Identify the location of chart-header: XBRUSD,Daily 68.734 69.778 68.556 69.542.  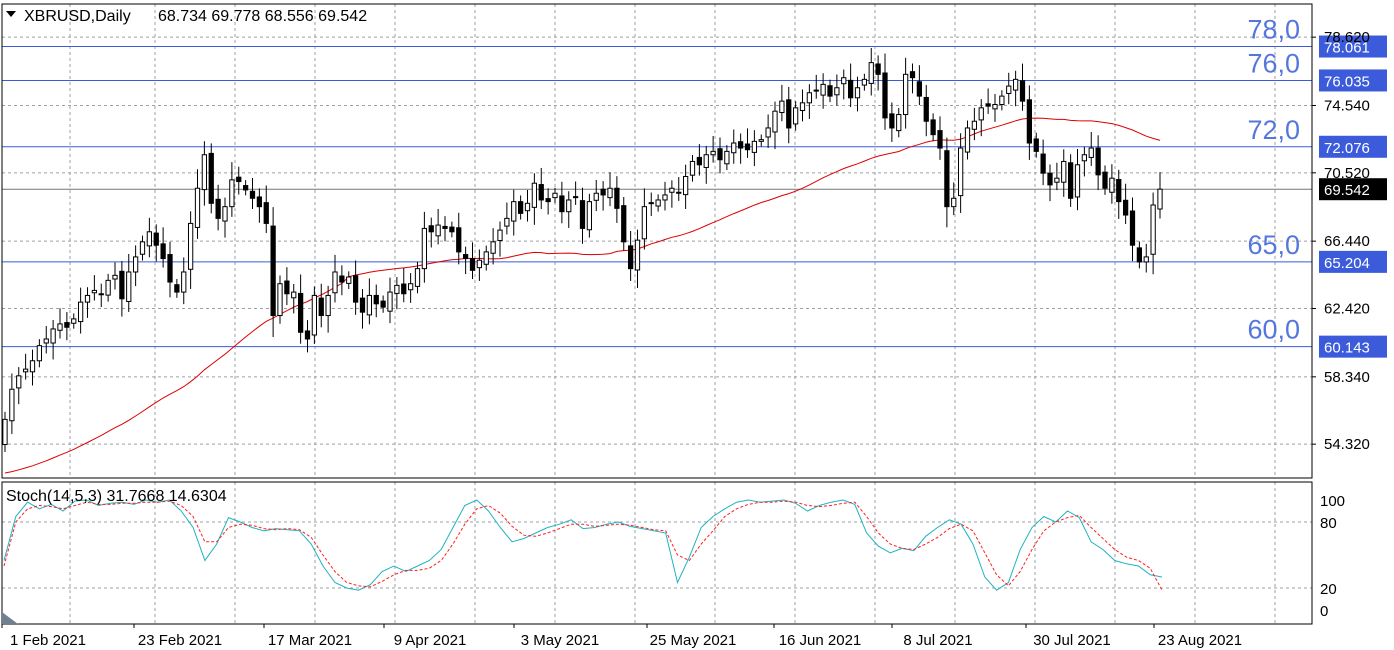
(186, 16).